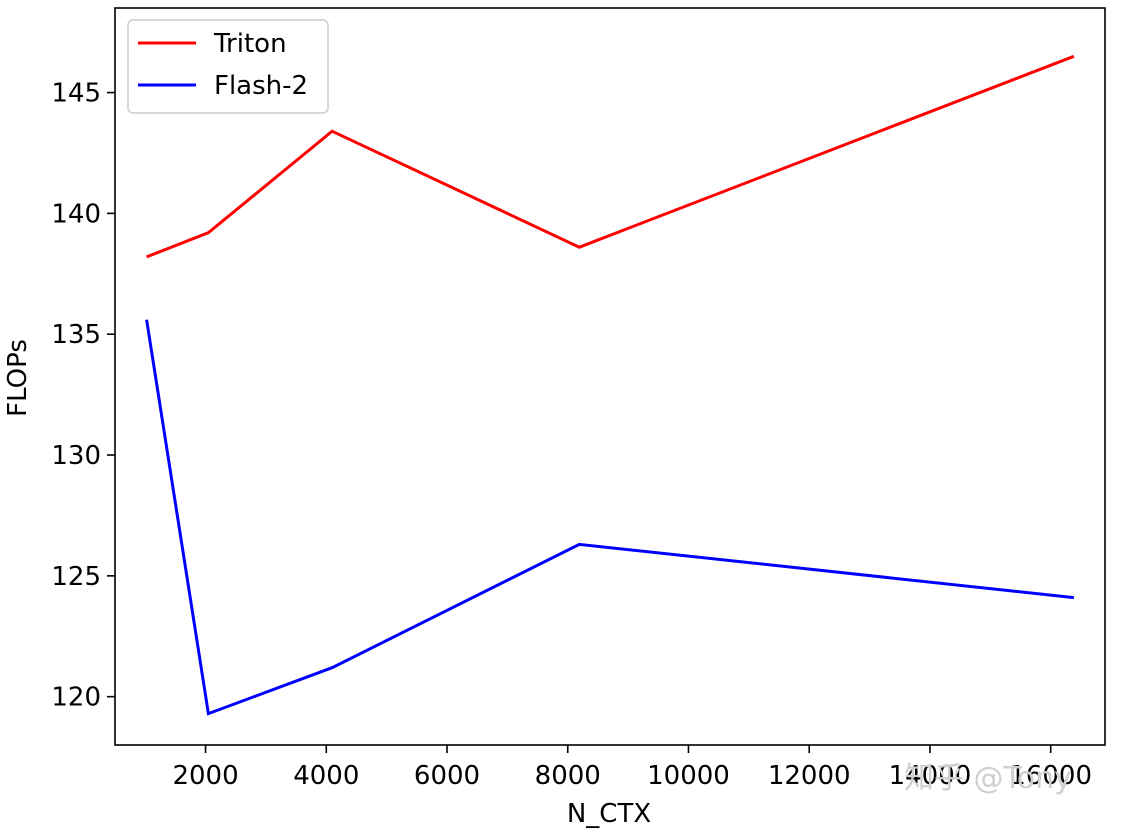 This screenshot has height=830, width=1122. Describe the element at coordinates (83, 396) in the screenshot. I see `y-axis-ticks: 120 125 130 135 140 145` at that location.